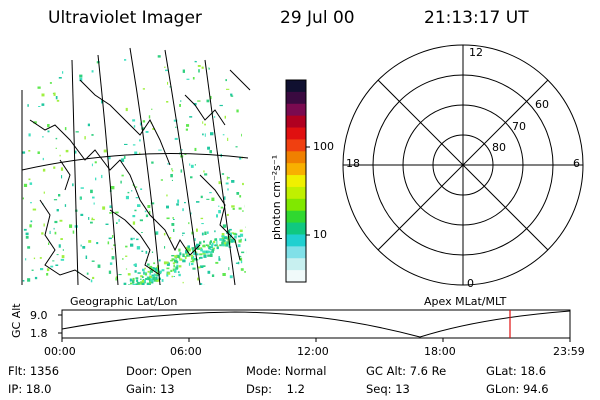  What do you see at coordinates (519, 126) in the screenshot?
I see `polar-lat-70: 70` at bounding box center [519, 126].